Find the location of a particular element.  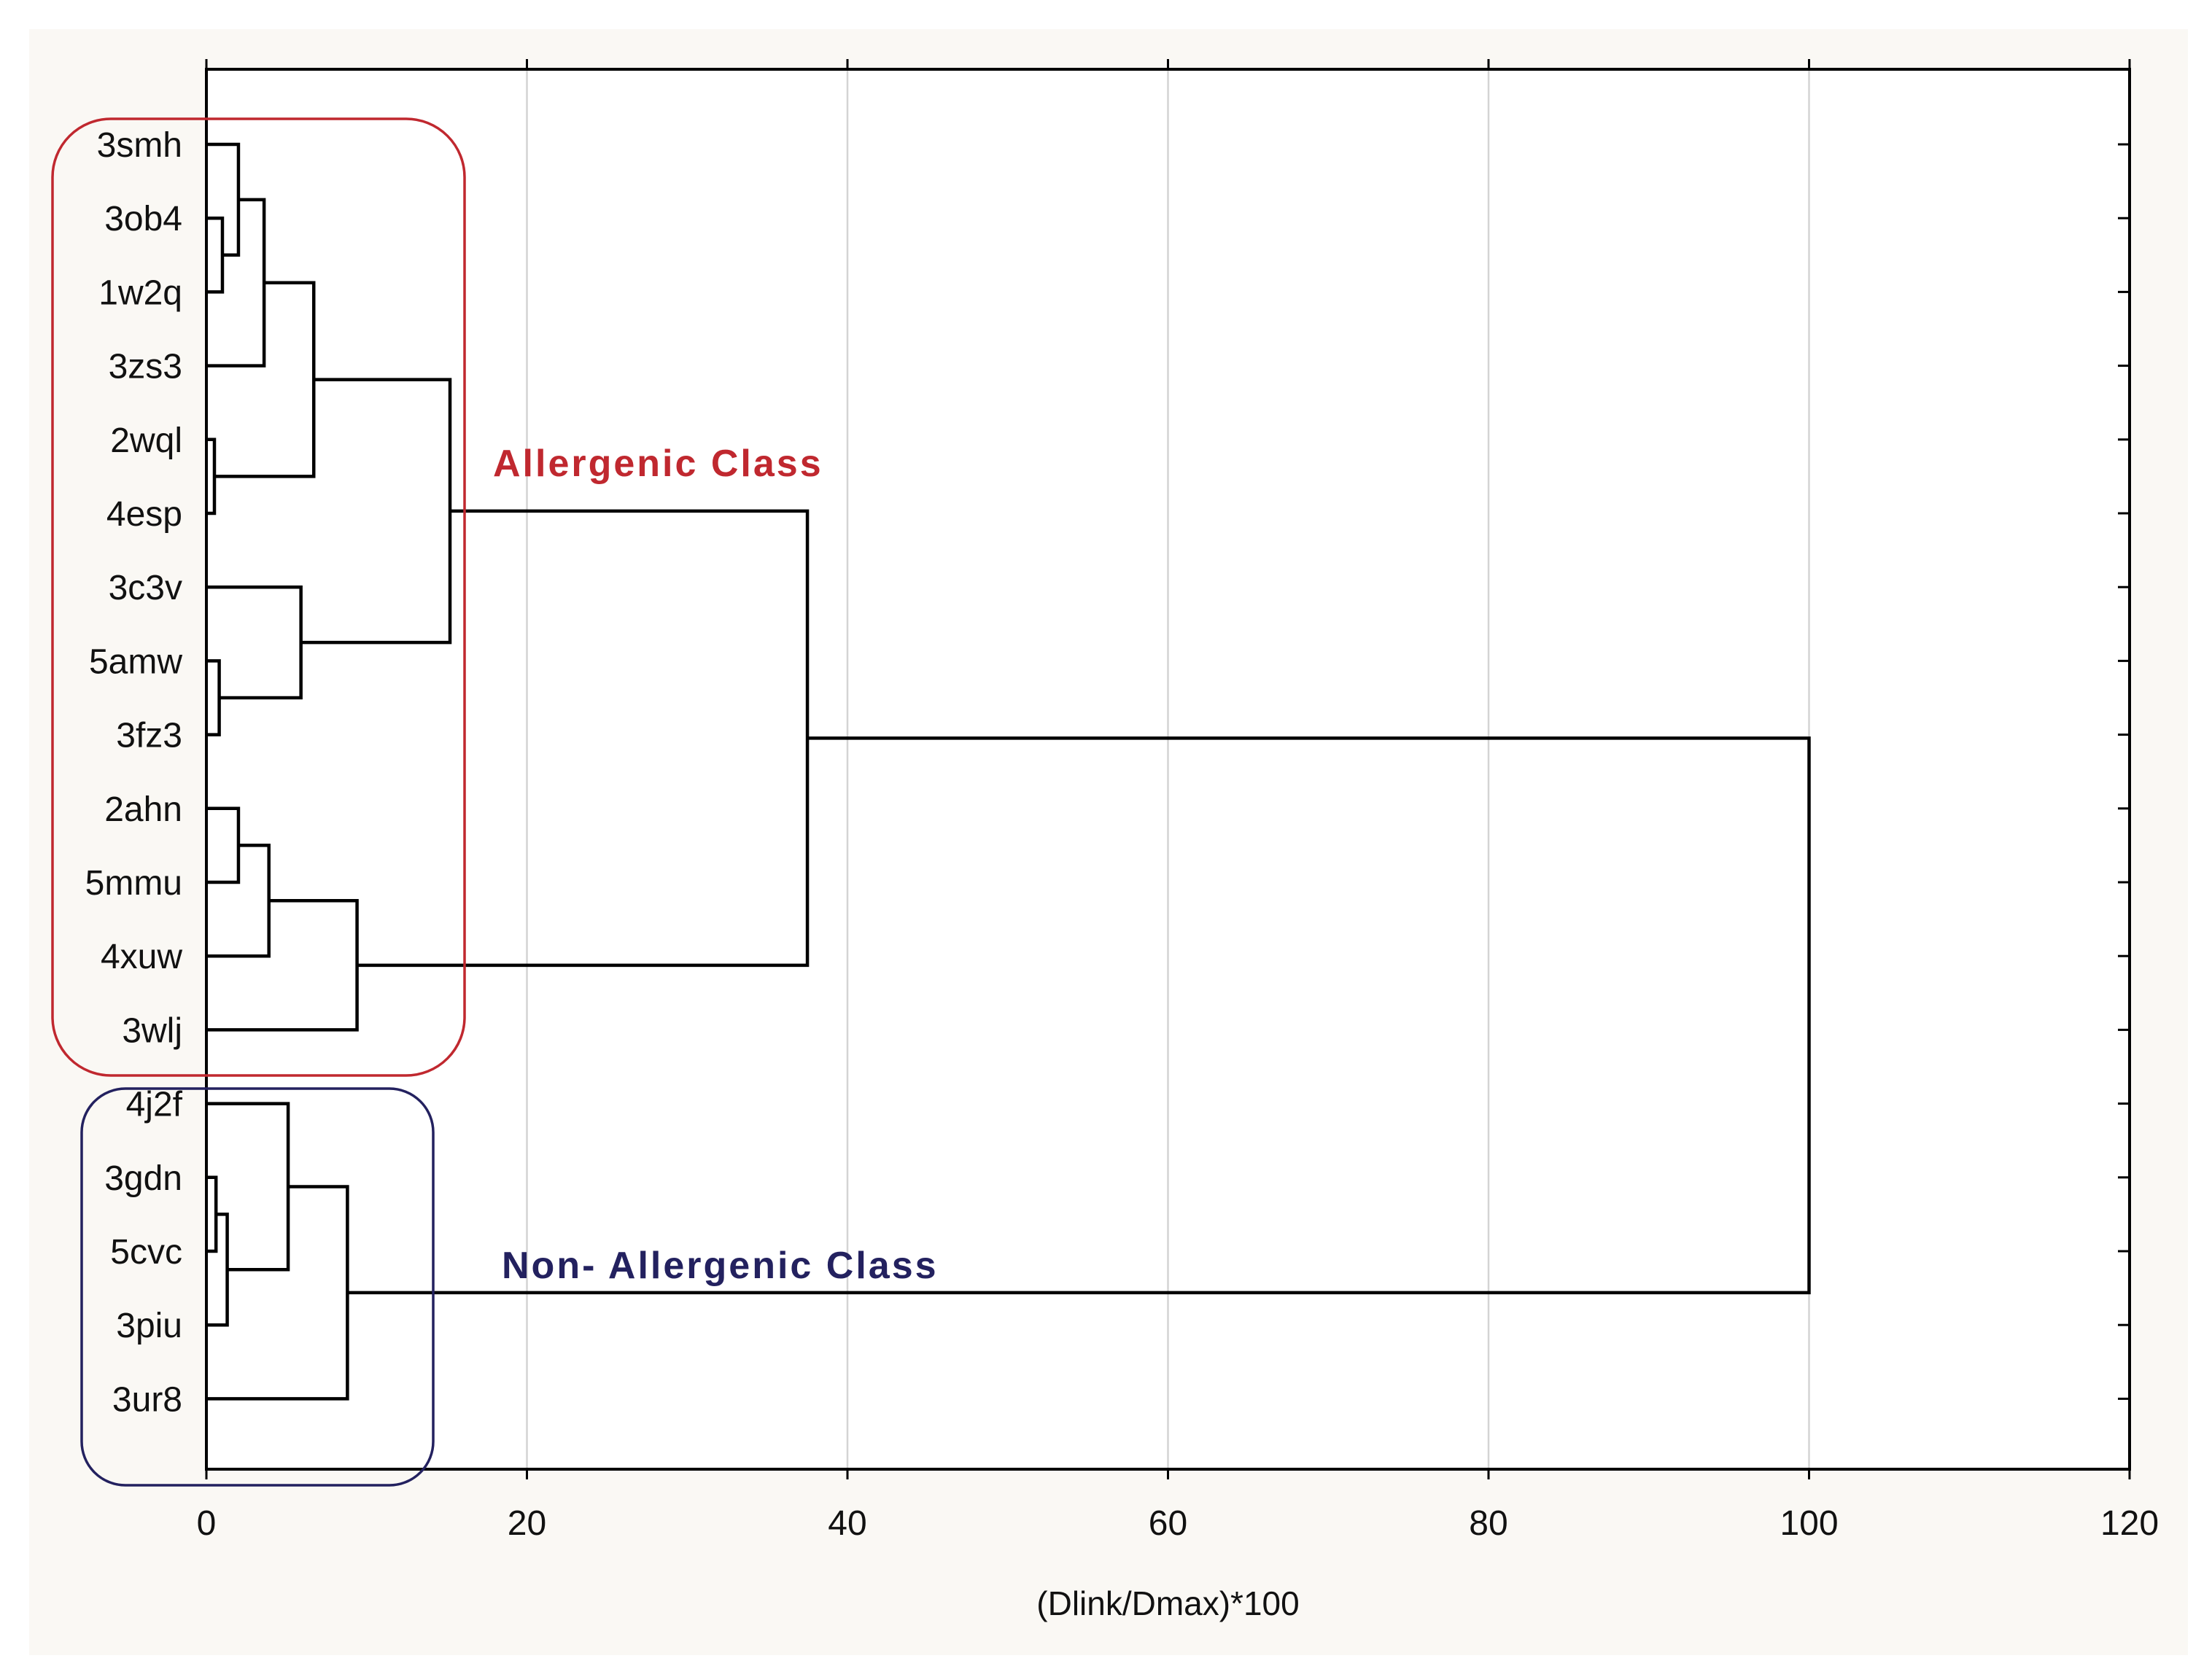

leaf-label: 4xuw is located at coordinates (142, 957).